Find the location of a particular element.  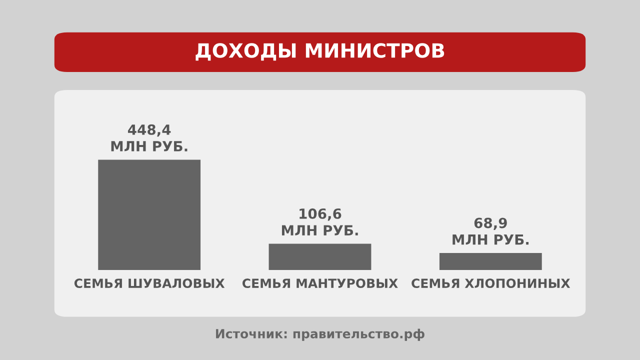

data-label: 448,4 МЛН РУБ. is located at coordinates (149, 138).